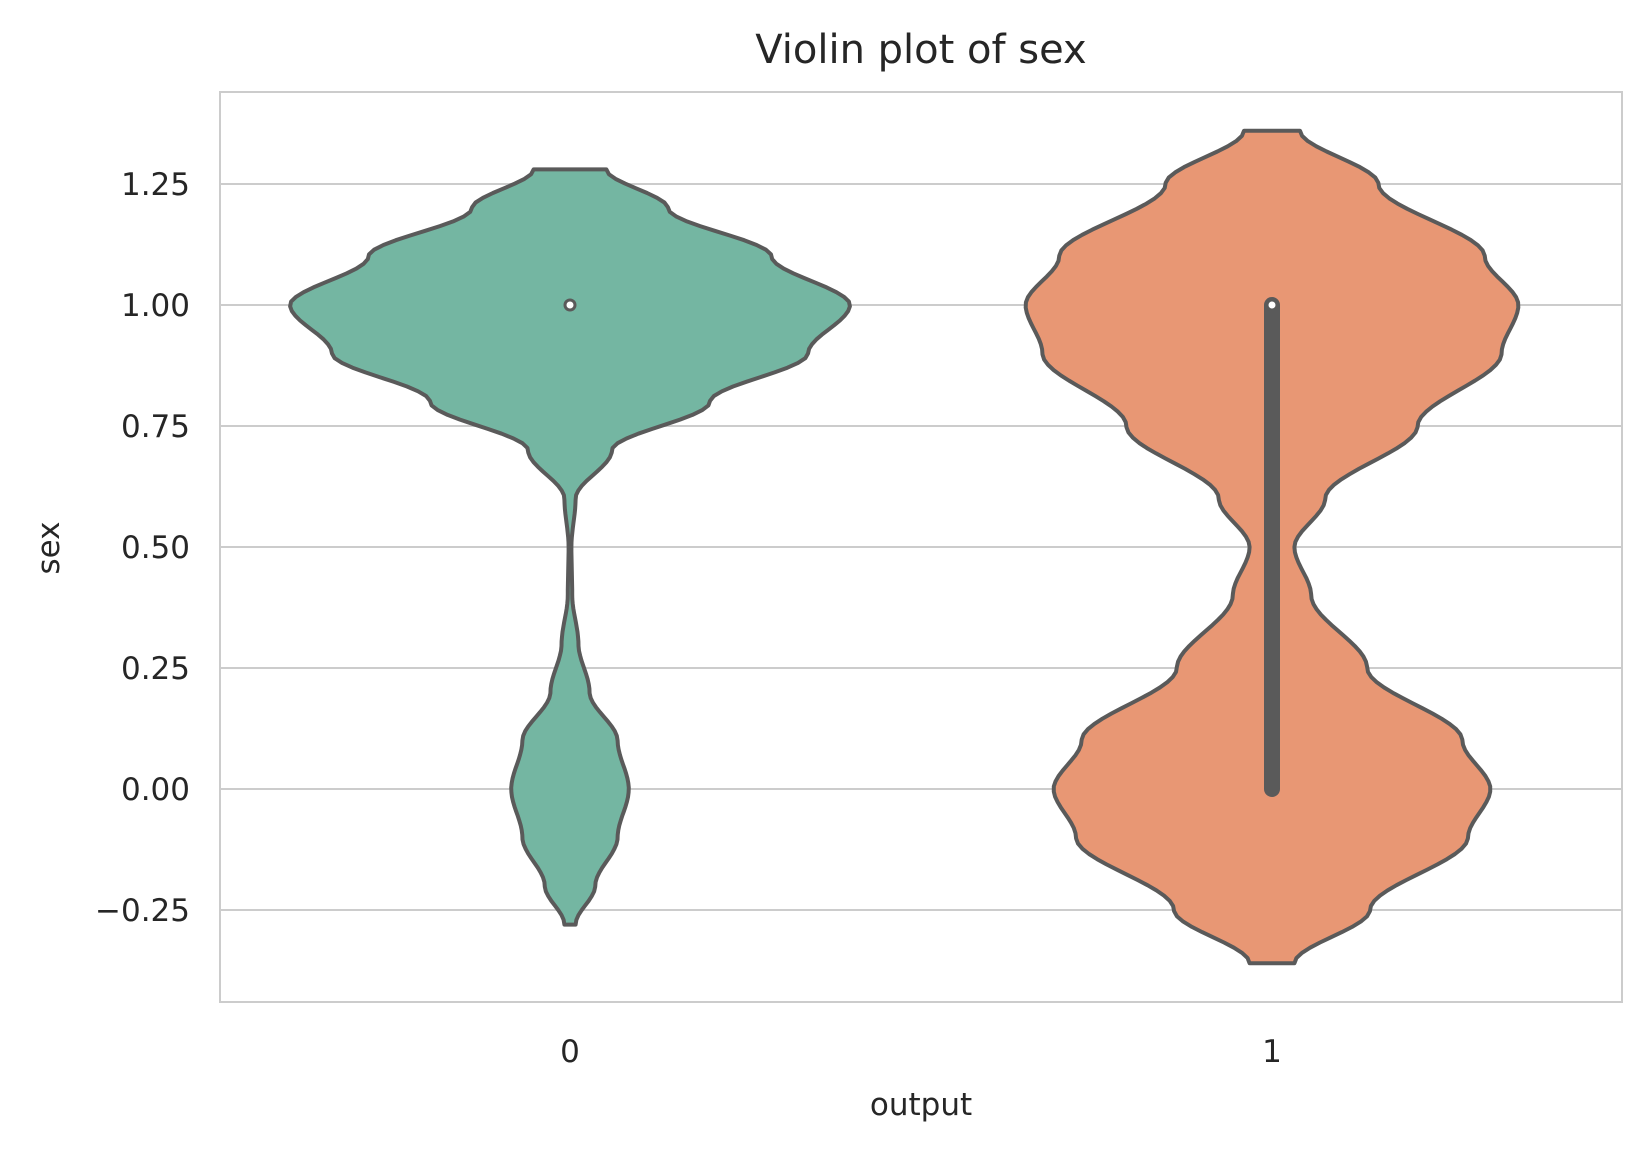  I want to click on x-tick-label: 1, so click(1272, 1052).